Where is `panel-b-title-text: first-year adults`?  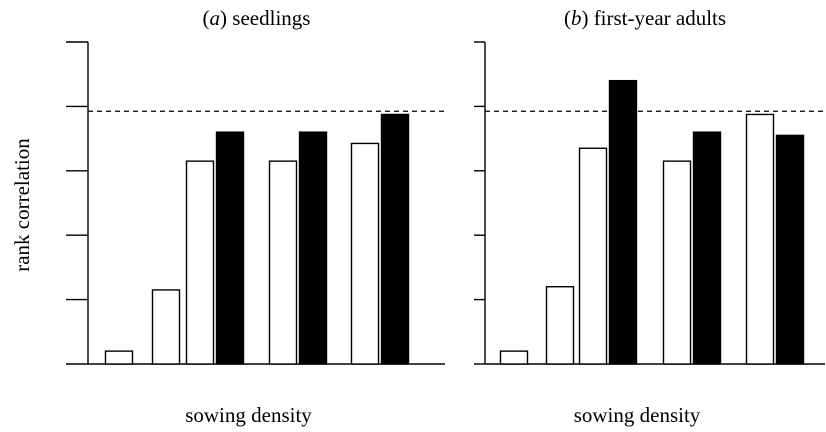
panel-b-title-text: first-year adults is located at coordinates (660, 18).